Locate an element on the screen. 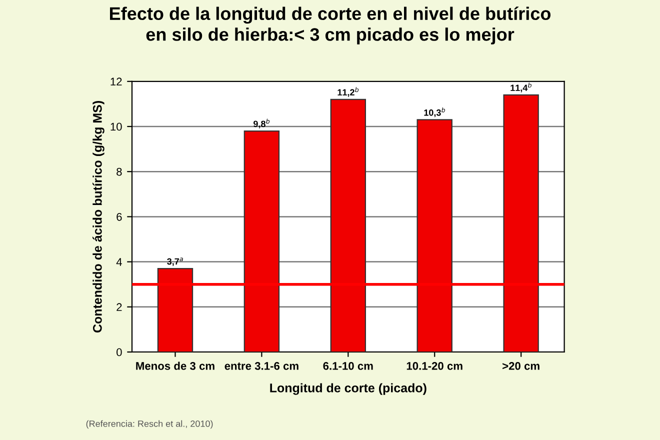  y-tick-label: 6 is located at coordinates (119, 216).